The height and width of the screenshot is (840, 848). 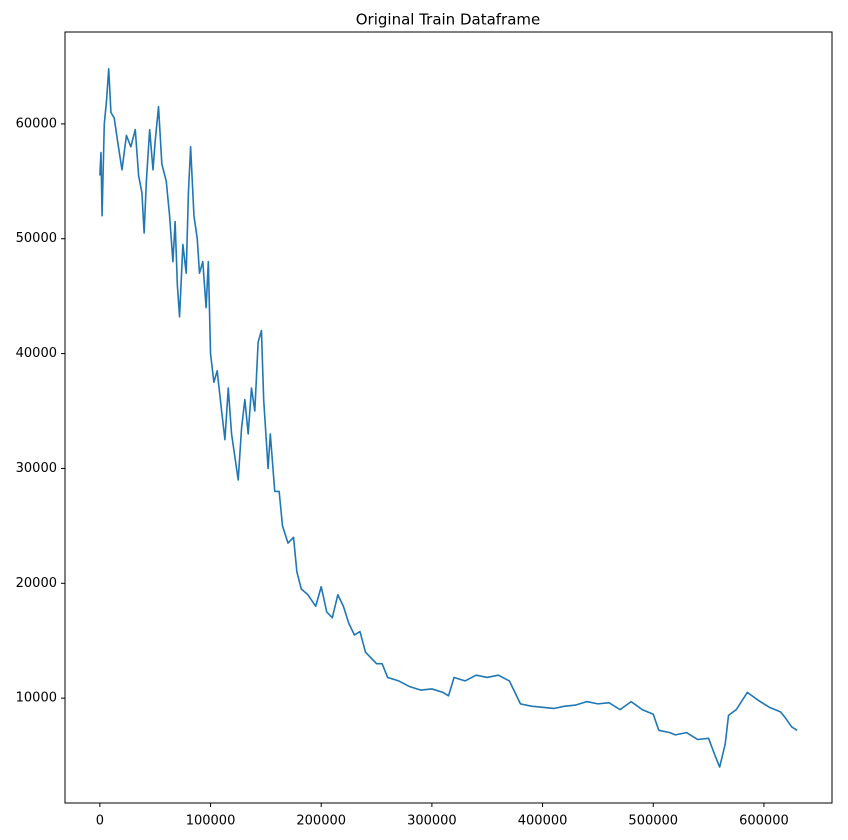 What do you see at coordinates (211, 821) in the screenshot?
I see `x-tick-label: 100000` at bounding box center [211, 821].